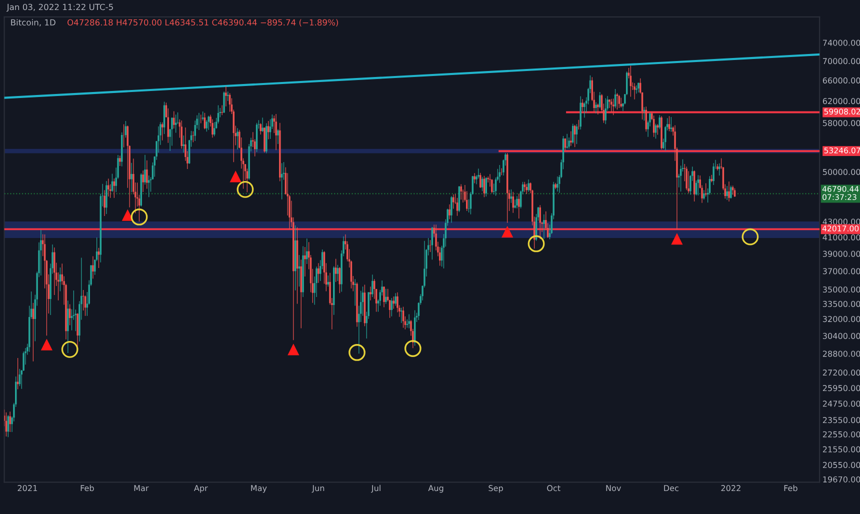 This screenshot has height=514, width=860. What do you see at coordinates (841, 319) in the screenshot?
I see `y-tick-label: 32000.00` at bounding box center [841, 319].